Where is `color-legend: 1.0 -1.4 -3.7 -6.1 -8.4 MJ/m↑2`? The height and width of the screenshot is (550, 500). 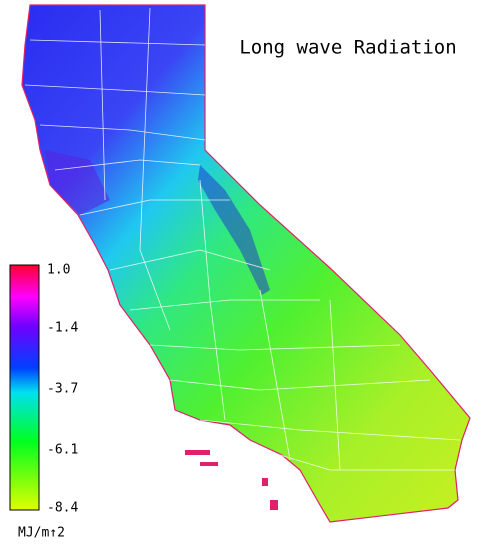 color-legend: 1.0 -1.4 -3.7 -6.1 -8.4 MJ/m↑2 is located at coordinates (43, 402).